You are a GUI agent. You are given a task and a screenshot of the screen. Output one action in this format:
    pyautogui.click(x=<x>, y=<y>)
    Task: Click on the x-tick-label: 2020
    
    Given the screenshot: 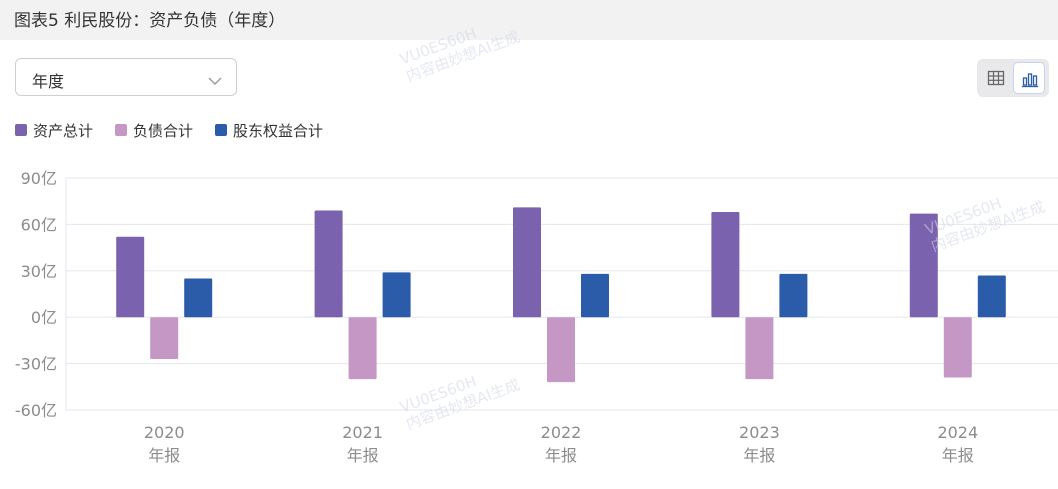 What is the action you would take?
    pyautogui.click(x=164, y=432)
    